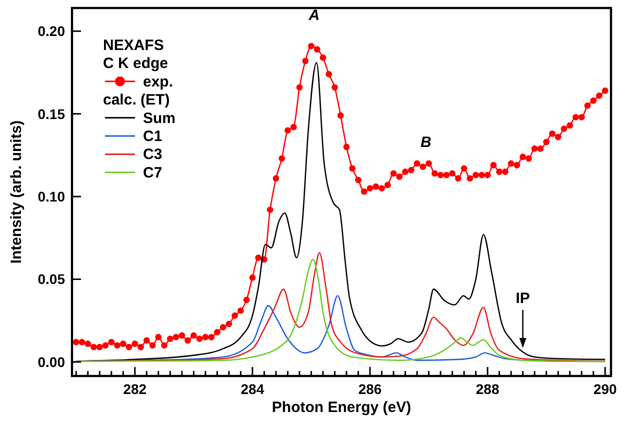  Describe the element at coordinates (52, 362) in the screenshot. I see `y-tick-label: 0.00` at that location.